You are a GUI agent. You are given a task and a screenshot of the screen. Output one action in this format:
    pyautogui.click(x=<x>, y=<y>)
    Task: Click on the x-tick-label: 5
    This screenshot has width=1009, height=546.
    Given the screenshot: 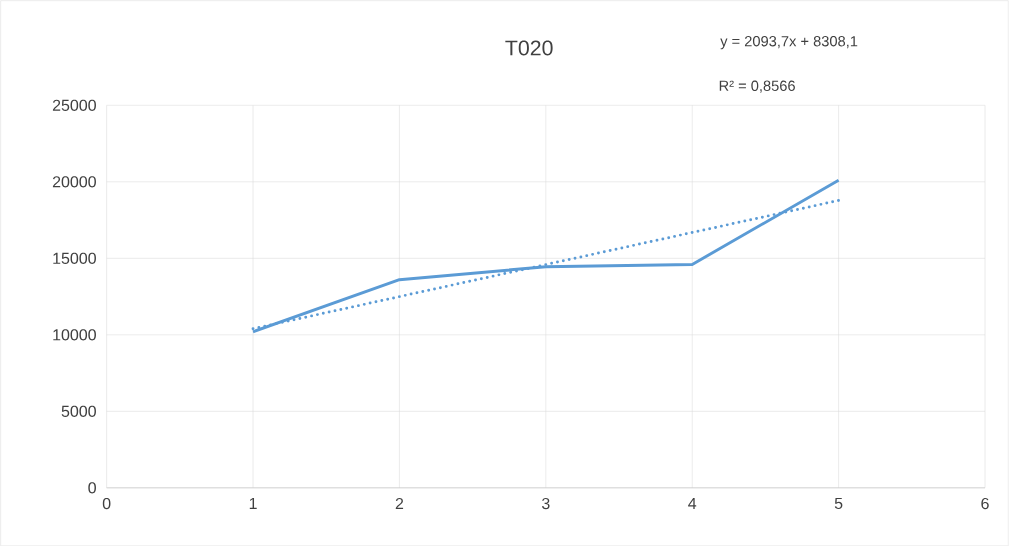 What is the action you would take?
    pyautogui.click(x=838, y=503)
    